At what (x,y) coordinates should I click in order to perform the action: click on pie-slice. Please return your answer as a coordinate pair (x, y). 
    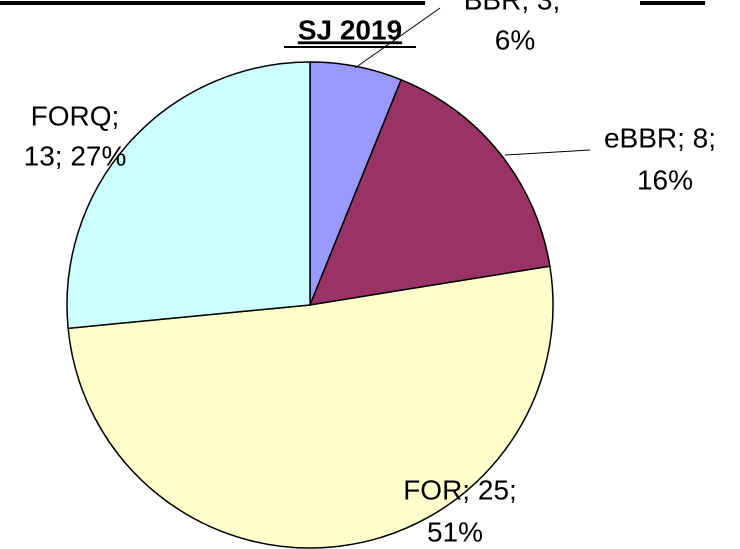
    Looking at the image, I should click on (429, 192).